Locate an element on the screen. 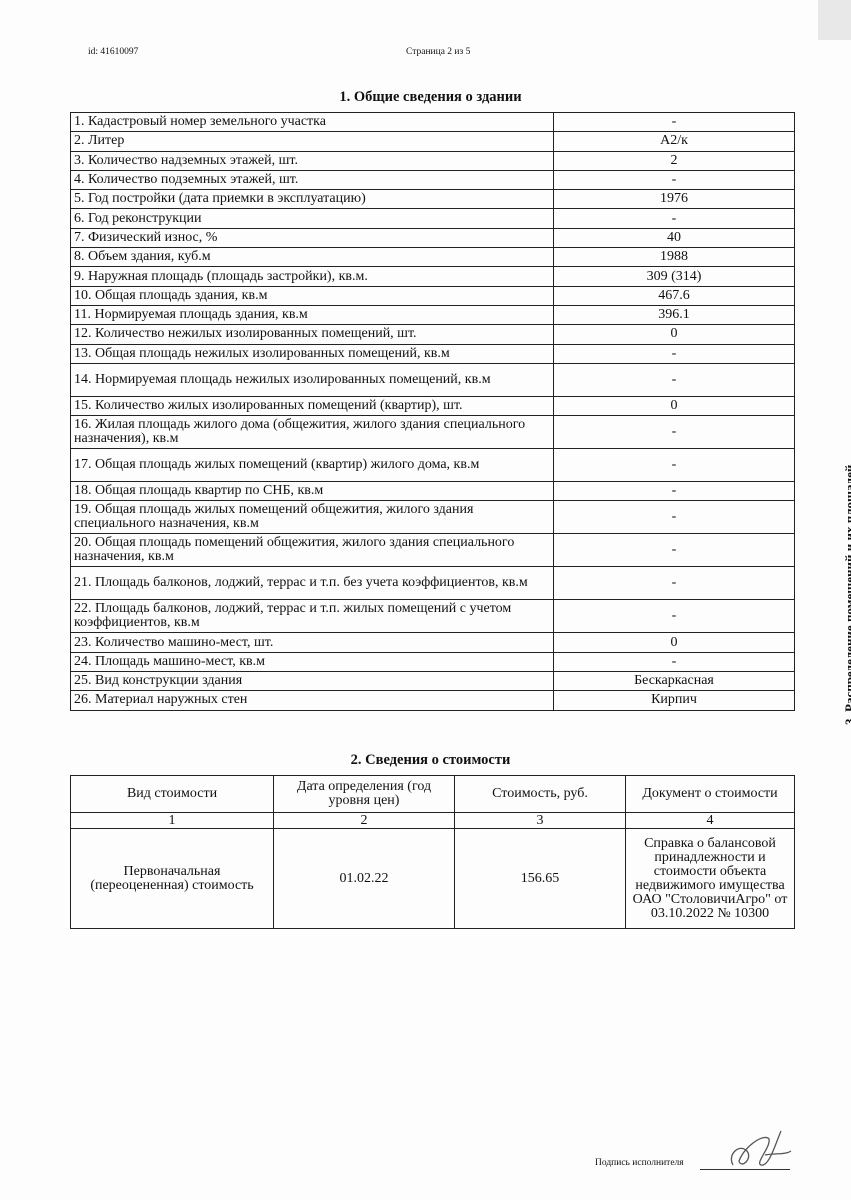 The width and height of the screenshot is (851, 1200). table-row: 8. Объем здания, куб.м 1988 is located at coordinates (432, 257).